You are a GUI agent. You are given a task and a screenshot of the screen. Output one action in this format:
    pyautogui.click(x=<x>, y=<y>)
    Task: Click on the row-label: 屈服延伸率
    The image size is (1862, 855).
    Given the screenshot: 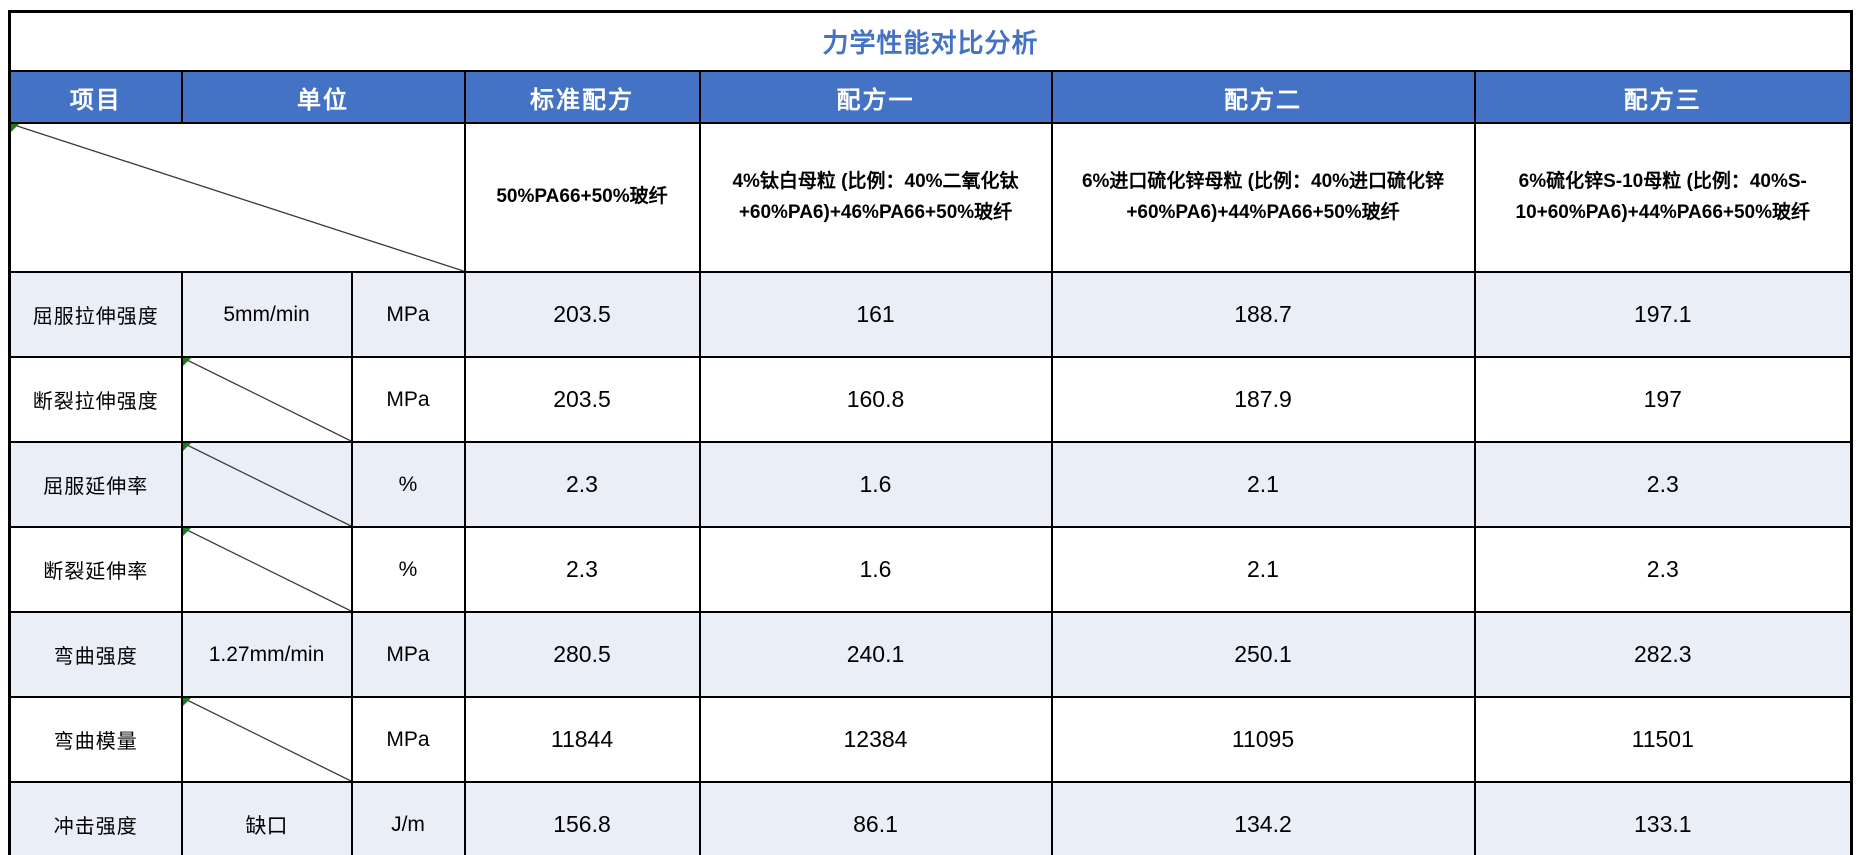 What is the action you would take?
    pyautogui.click(x=95, y=484)
    